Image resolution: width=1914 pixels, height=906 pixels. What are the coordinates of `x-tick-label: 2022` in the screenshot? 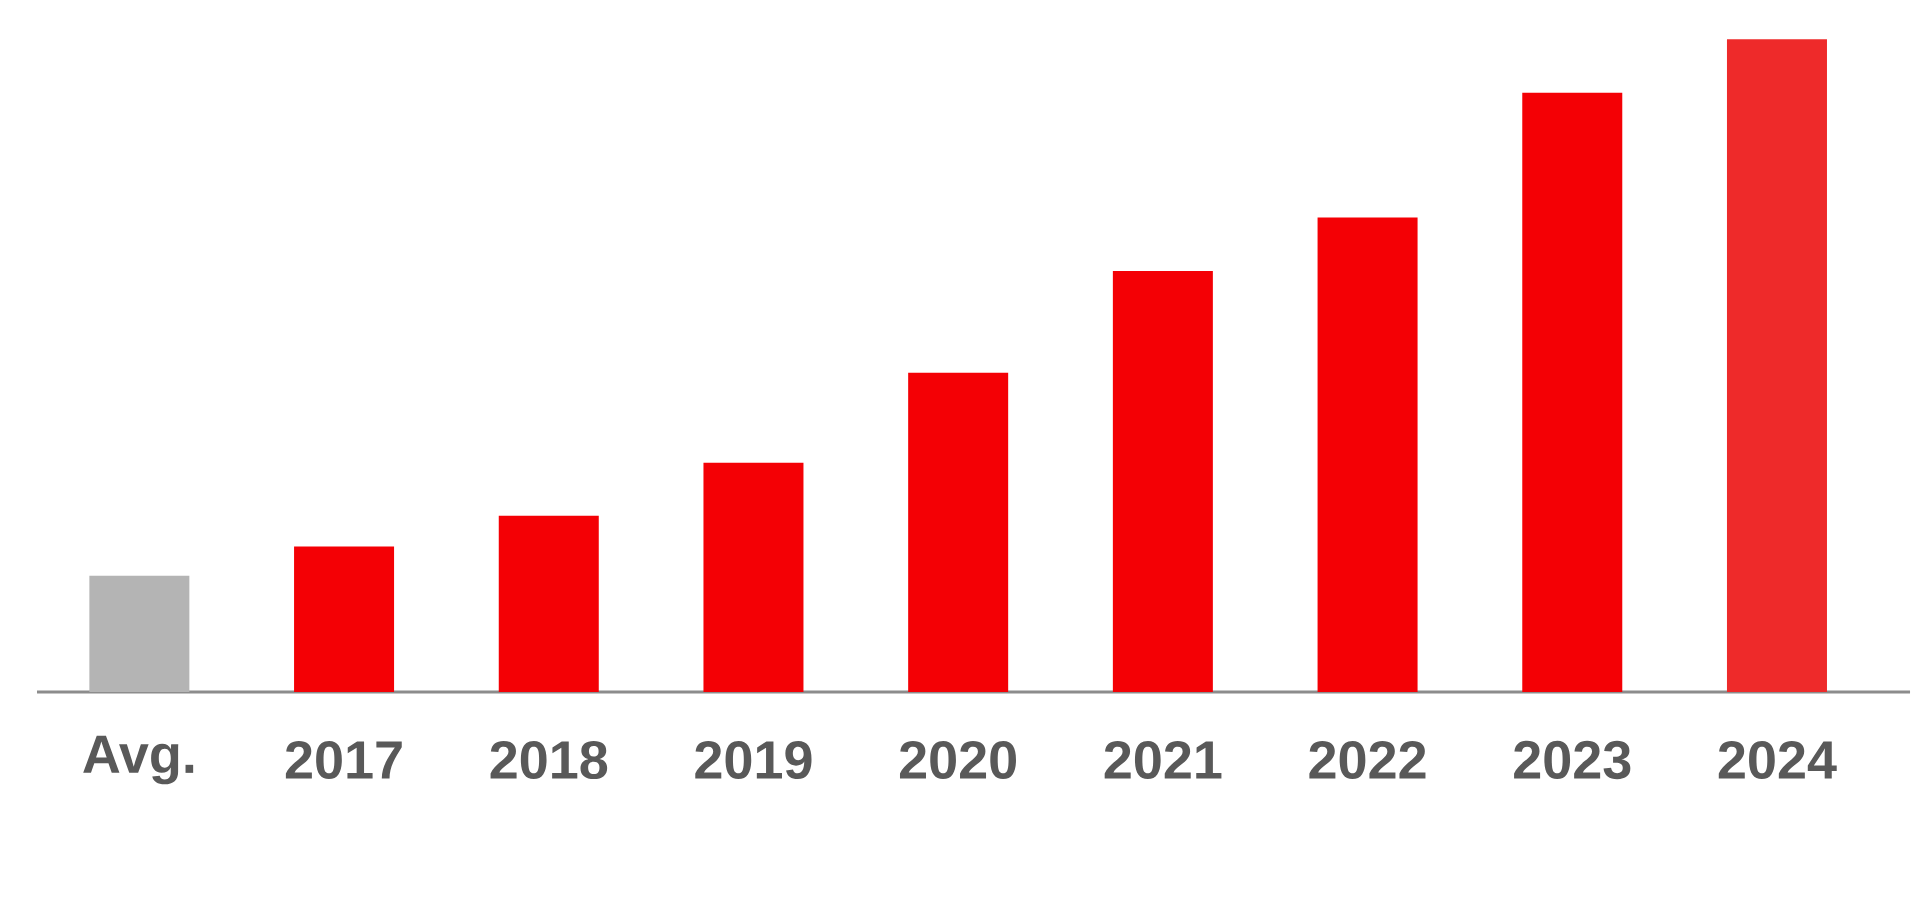 It's located at (1367, 760).